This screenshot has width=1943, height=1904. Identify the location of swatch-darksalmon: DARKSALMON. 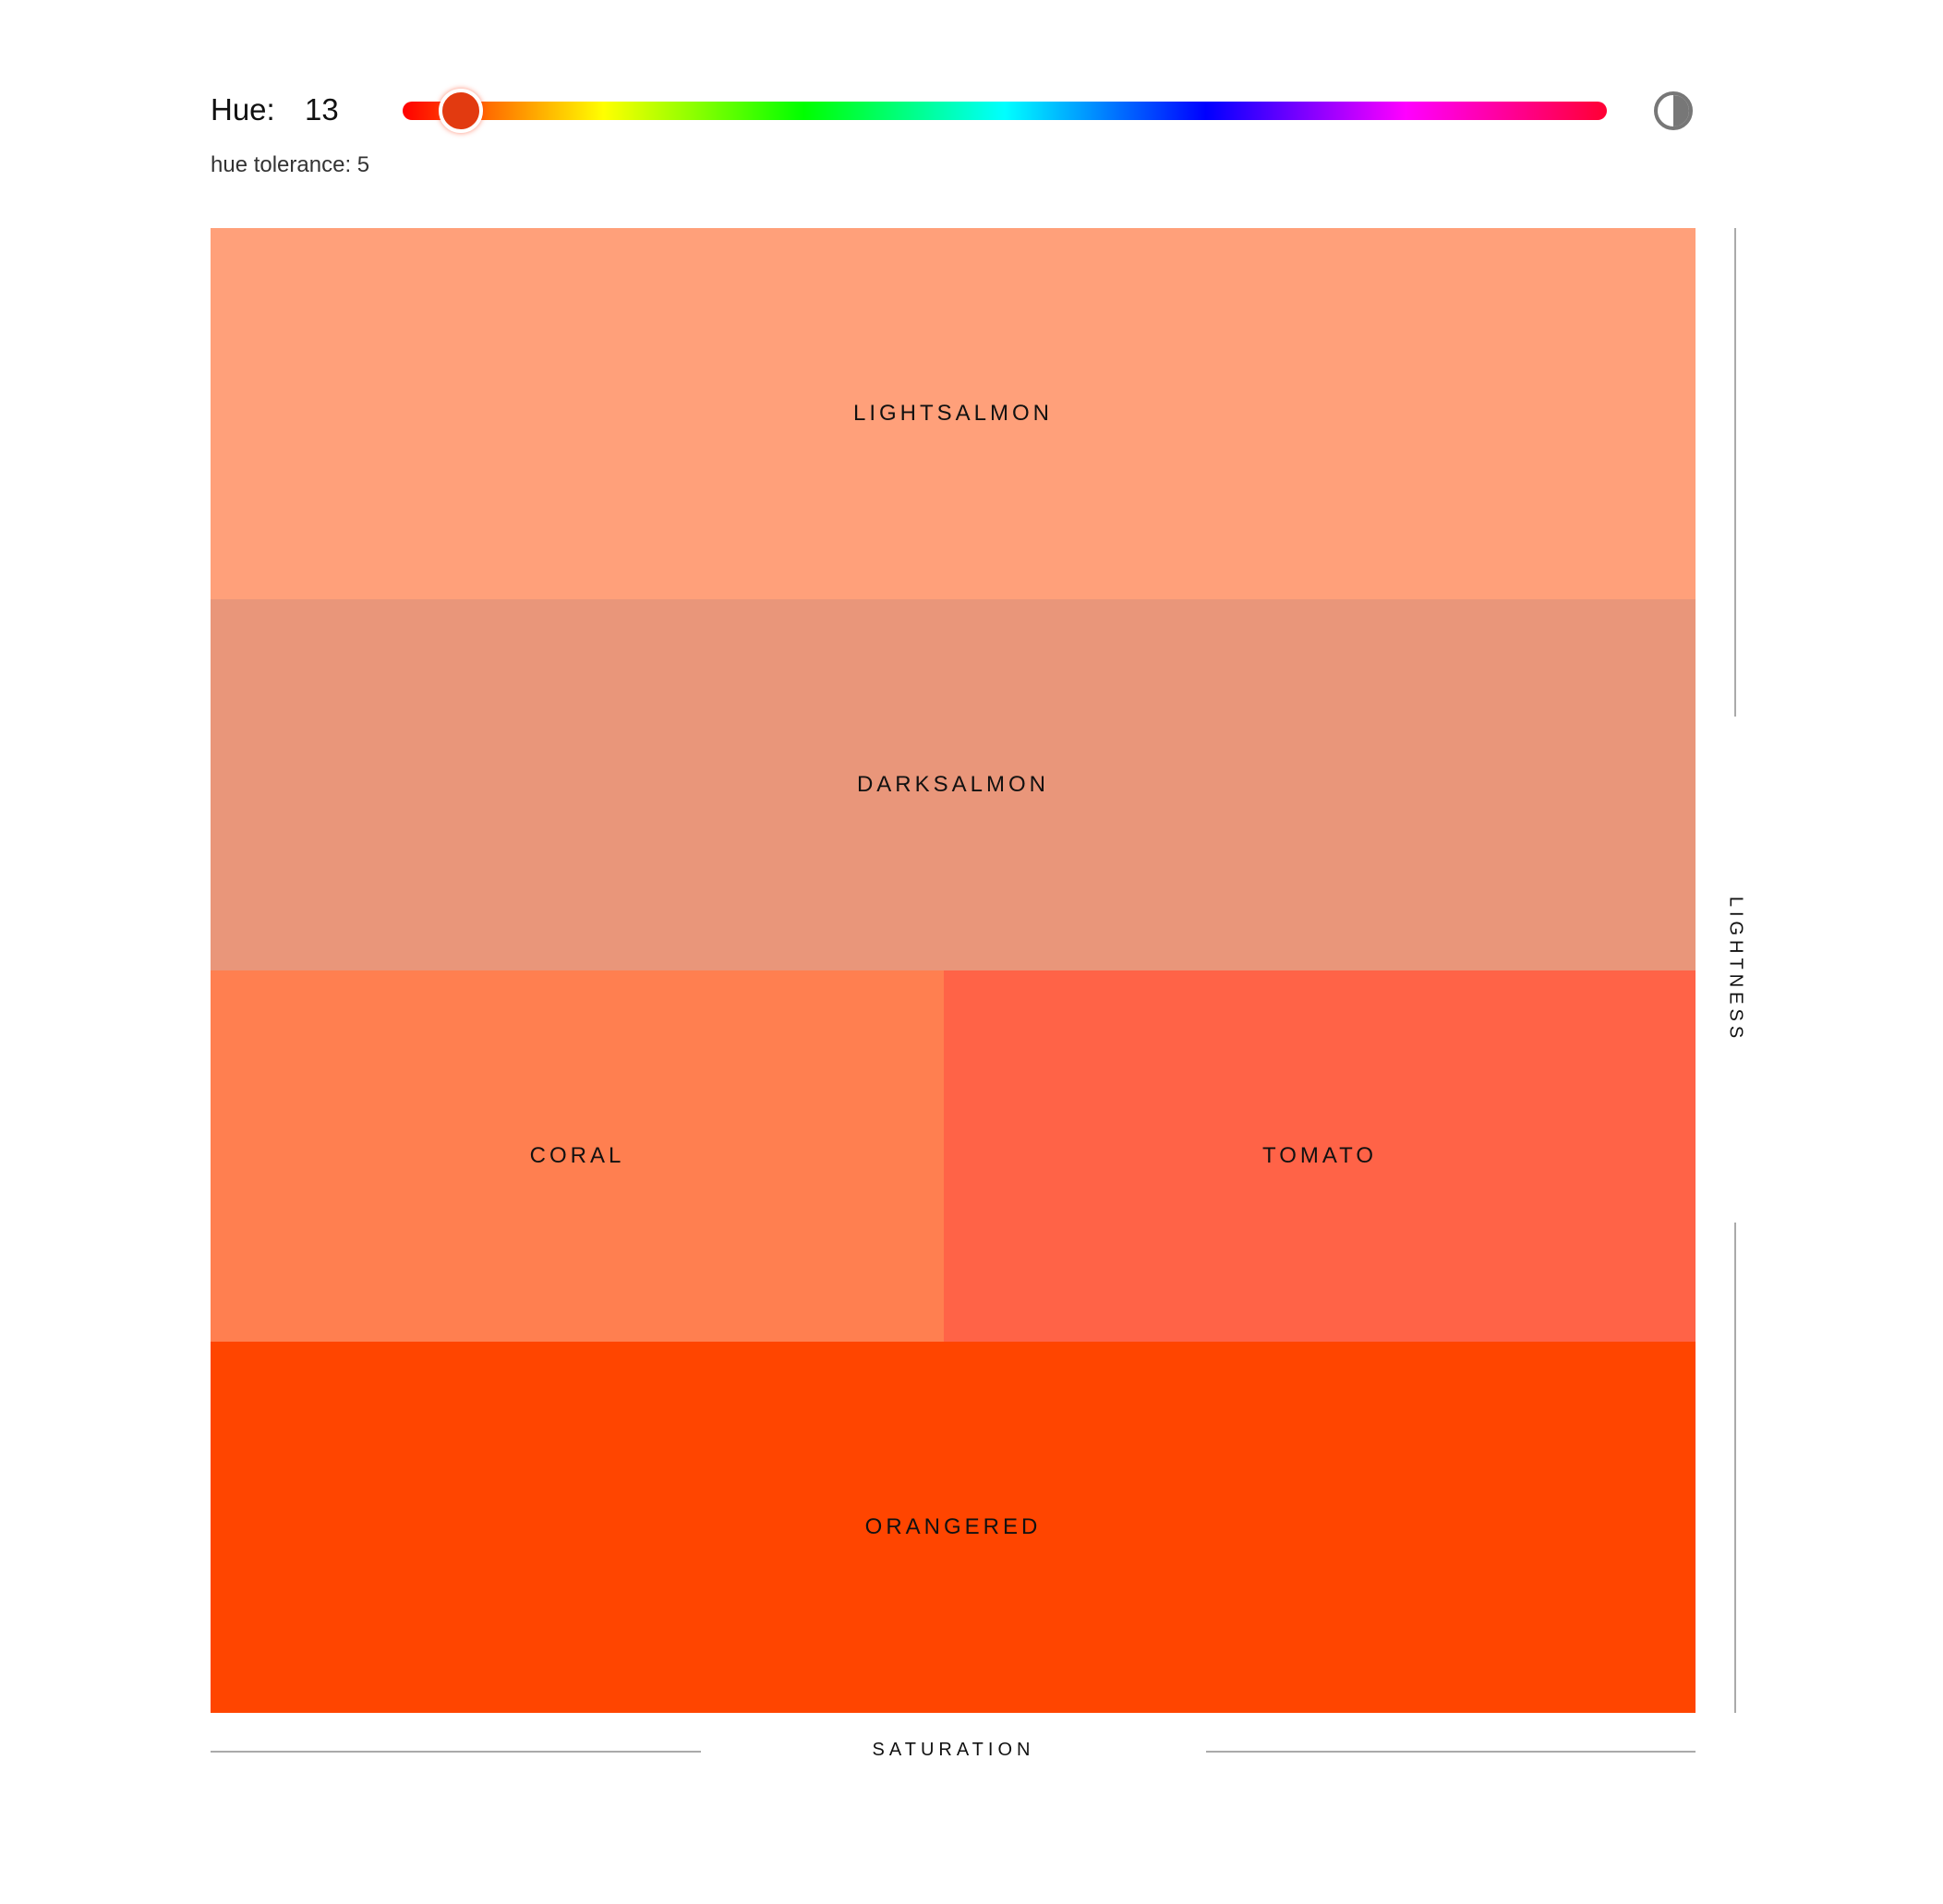
(954, 784).